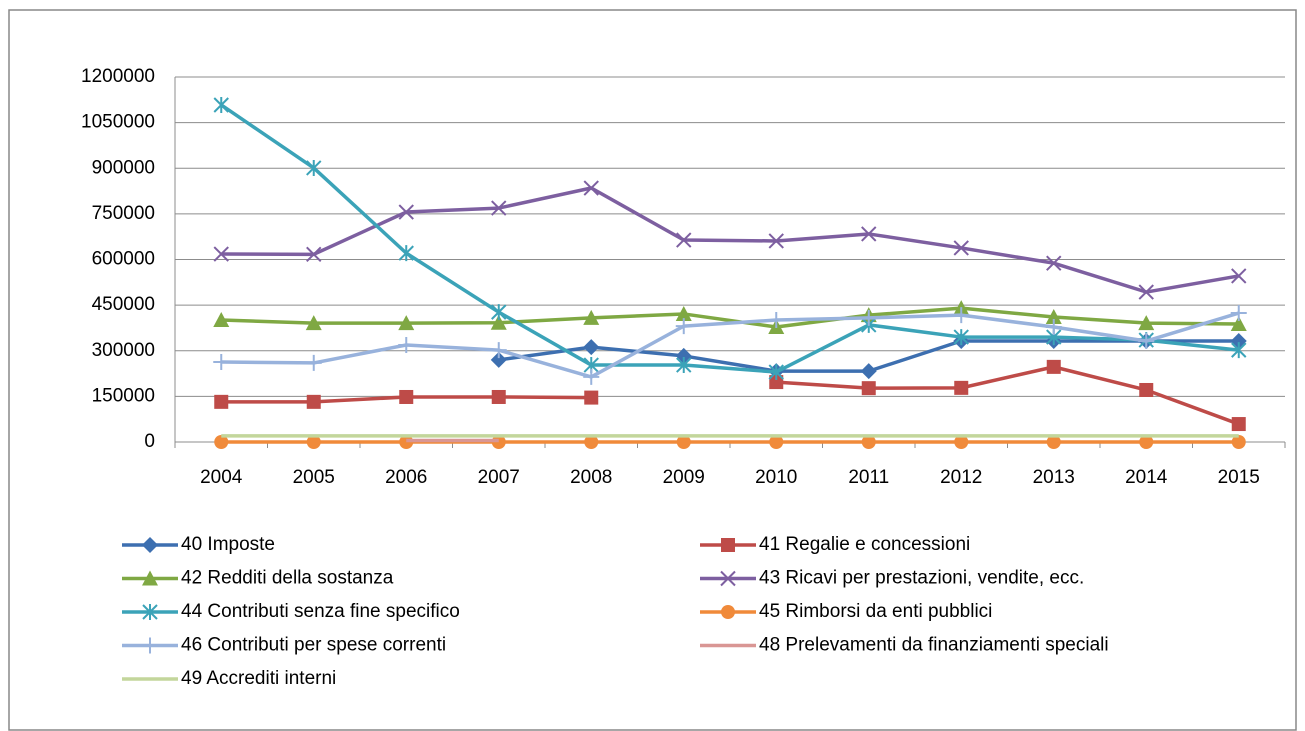 Image resolution: width=1305 pixels, height=731 pixels. I want to click on y-tick-label: 900000, so click(123, 167).